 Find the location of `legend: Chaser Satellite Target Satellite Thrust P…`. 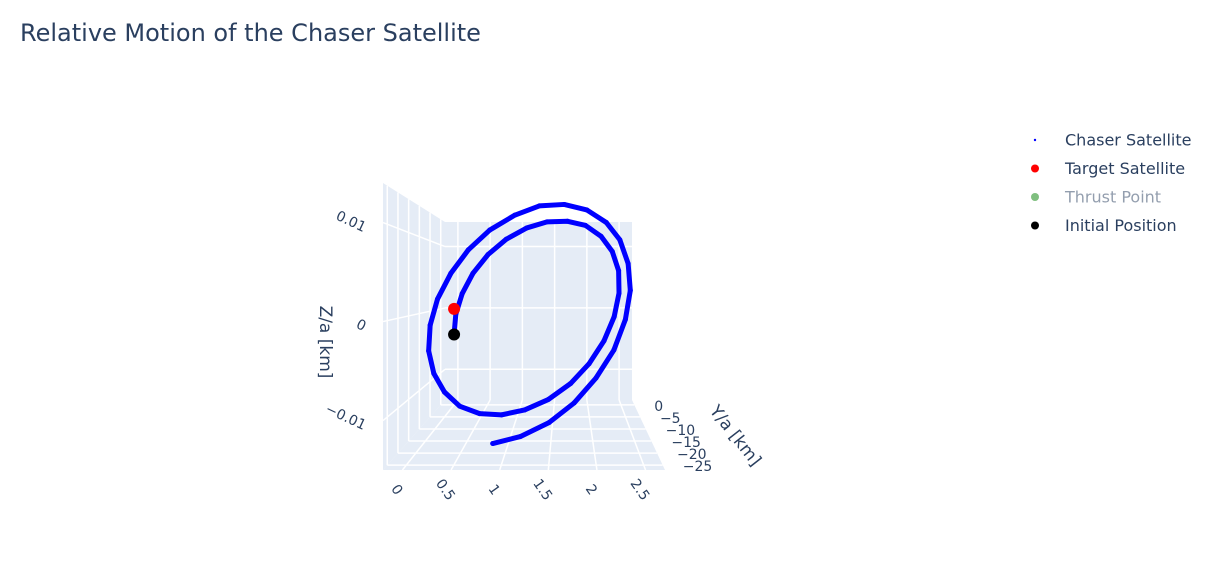

legend: Chaser Satellite Target Satellite Thrust P… is located at coordinates (1111, 183).